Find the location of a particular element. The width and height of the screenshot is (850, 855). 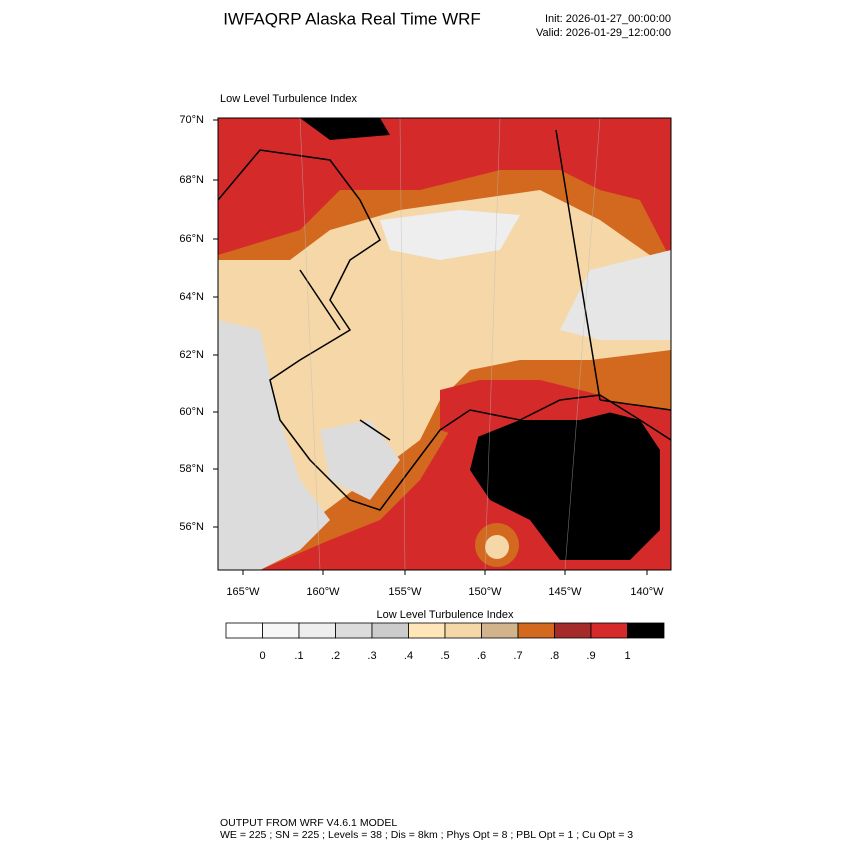

colorbar-label: .2 is located at coordinates (335, 656).